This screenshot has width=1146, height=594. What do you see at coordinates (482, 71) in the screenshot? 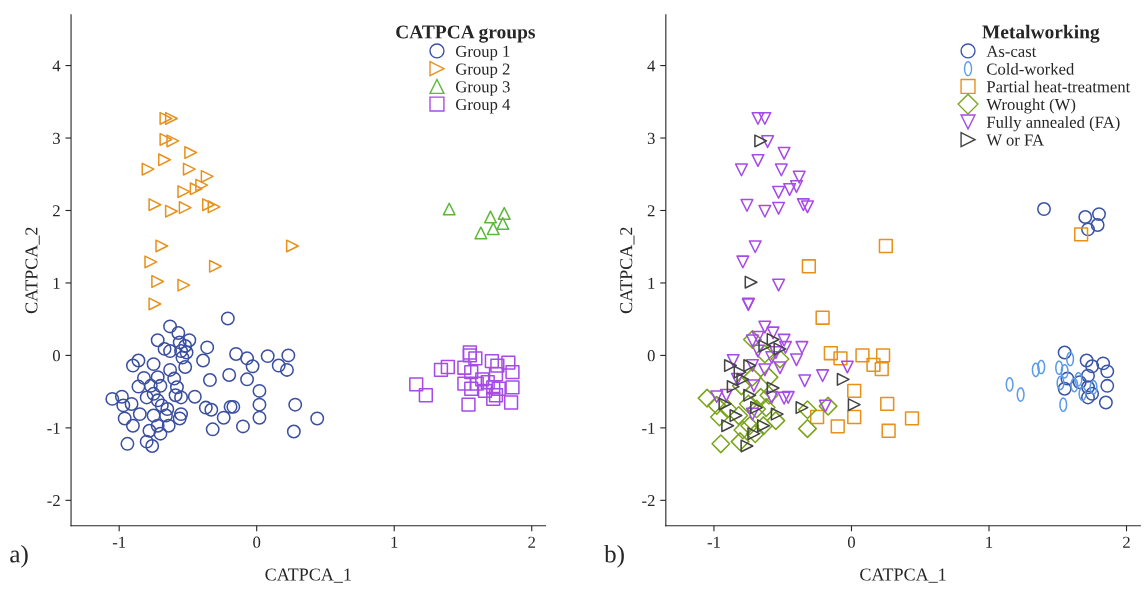
I see `legend-label: Group 2` at bounding box center [482, 71].